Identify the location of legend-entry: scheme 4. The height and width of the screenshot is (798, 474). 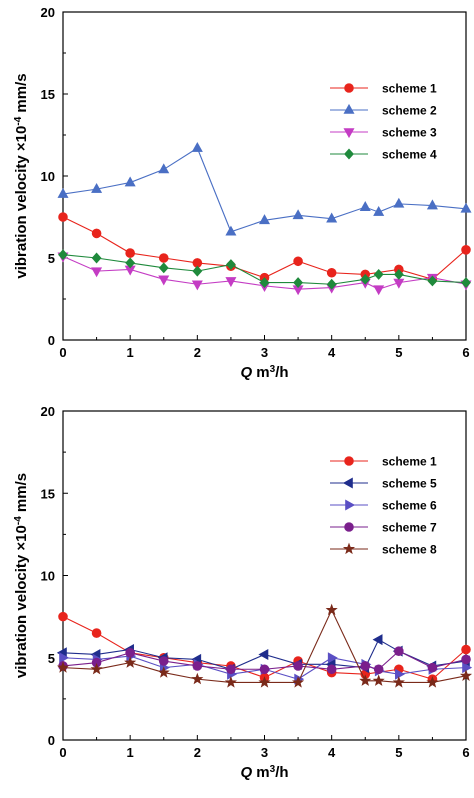
(383, 155).